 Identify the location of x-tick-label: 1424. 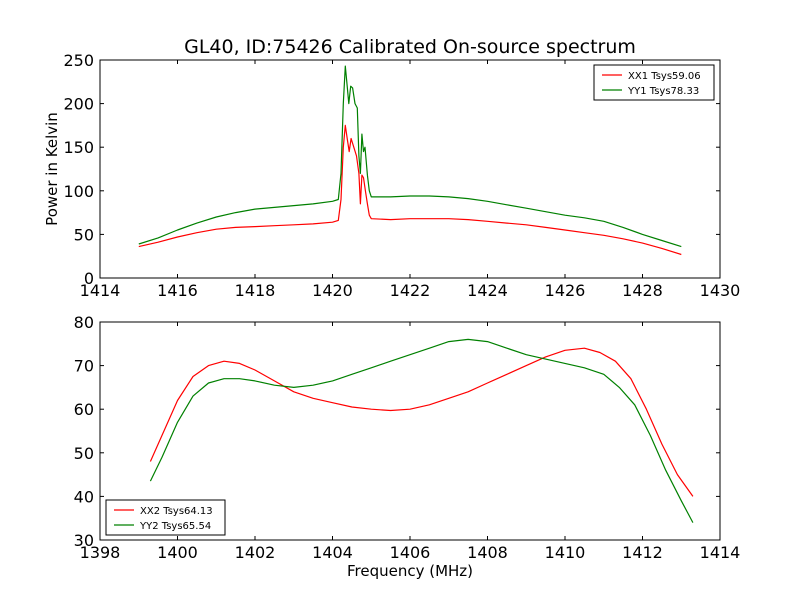
(487, 290).